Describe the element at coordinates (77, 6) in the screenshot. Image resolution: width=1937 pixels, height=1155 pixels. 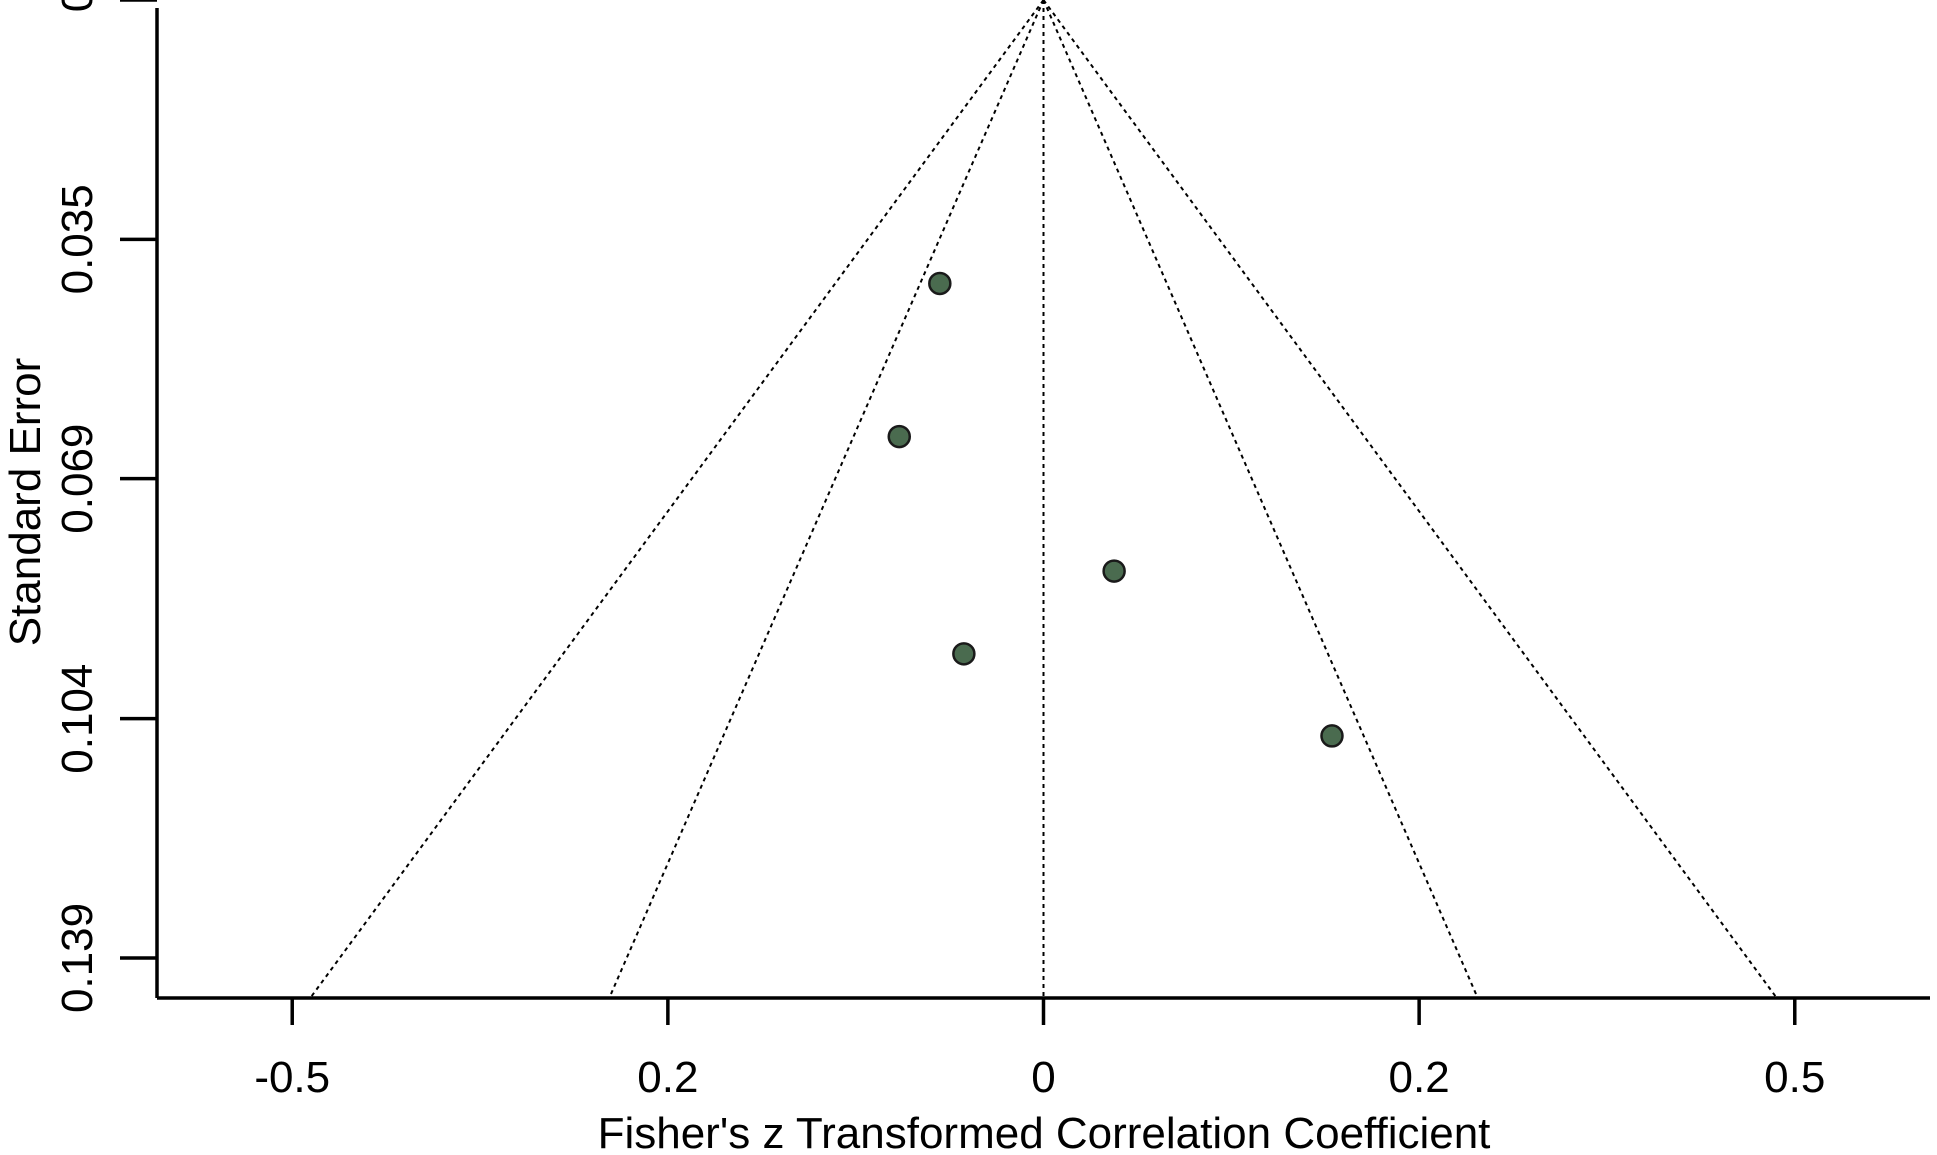
I see `y-tick-label: 0` at that location.